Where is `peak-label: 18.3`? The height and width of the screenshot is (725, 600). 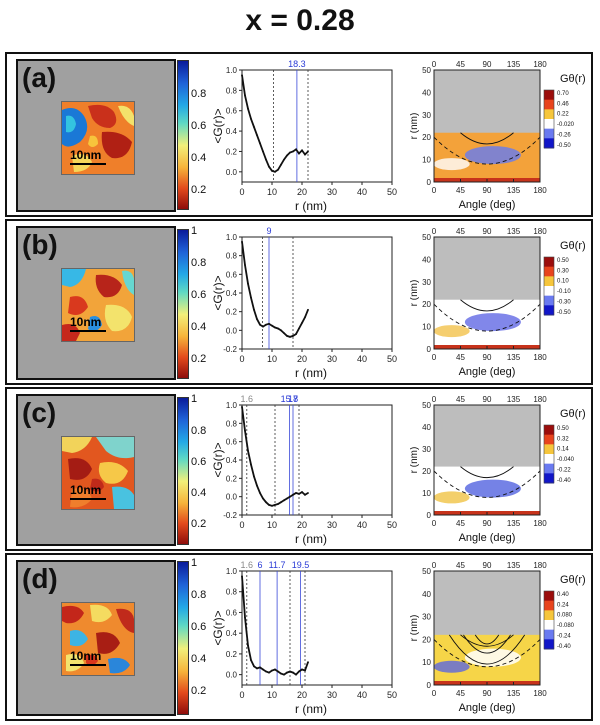
peak-label: 18.3 is located at coordinates (297, 64).